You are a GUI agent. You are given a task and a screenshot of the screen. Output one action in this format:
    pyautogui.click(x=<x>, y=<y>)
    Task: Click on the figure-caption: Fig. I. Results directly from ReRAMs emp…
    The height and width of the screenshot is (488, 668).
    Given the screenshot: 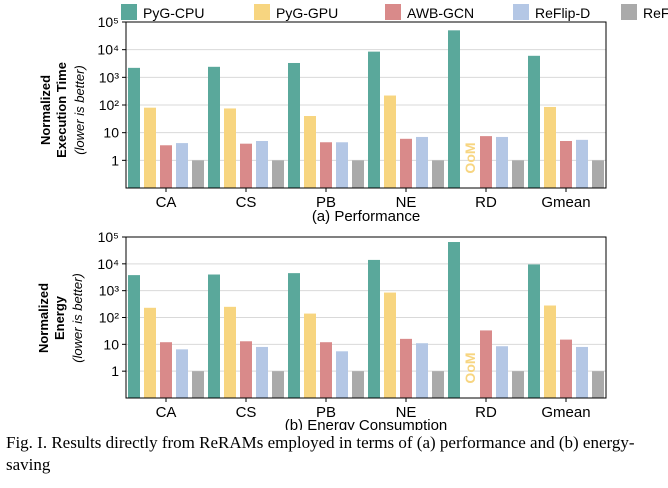 What is the action you would take?
    pyautogui.click(x=320, y=453)
    